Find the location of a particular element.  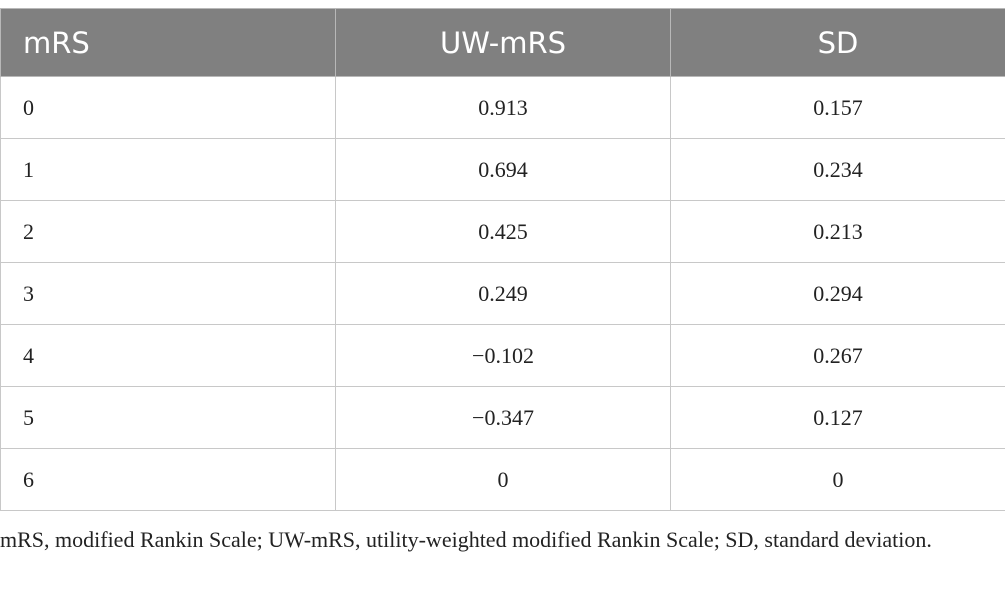

column-header: mRS is located at coordinates (168, 42).